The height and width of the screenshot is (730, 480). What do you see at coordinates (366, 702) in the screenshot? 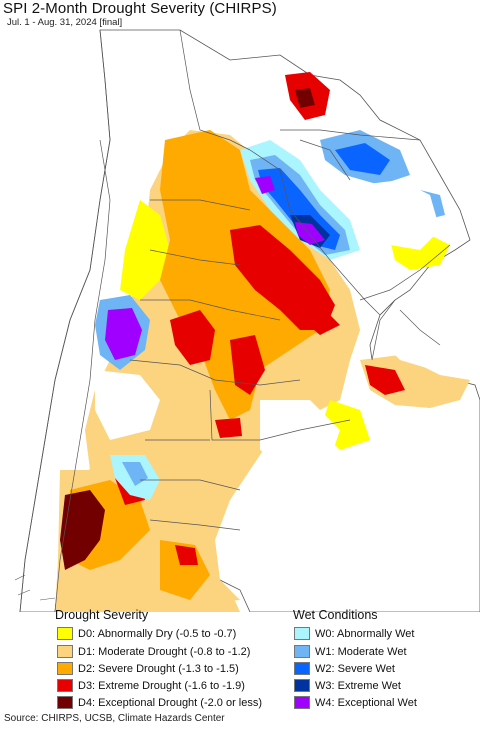
I see `legend-label-w4: W4: Exceptional Wet` at bounding box center [366, 702].